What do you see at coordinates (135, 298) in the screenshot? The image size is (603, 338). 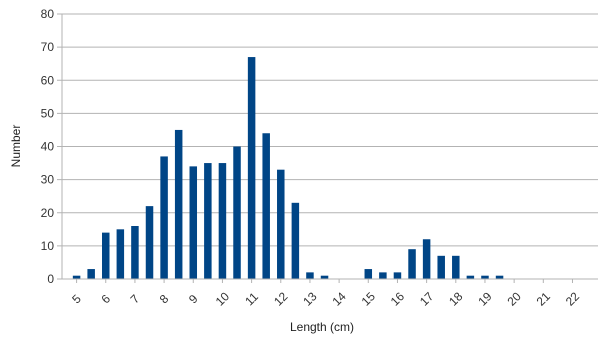 I see `x-tick-label: 7` at bounding box center [135, 298].